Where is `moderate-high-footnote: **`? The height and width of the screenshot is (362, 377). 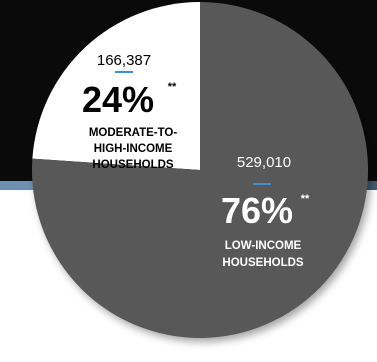 moderate-high-footnote: ** is located at coordinates (172, 87).